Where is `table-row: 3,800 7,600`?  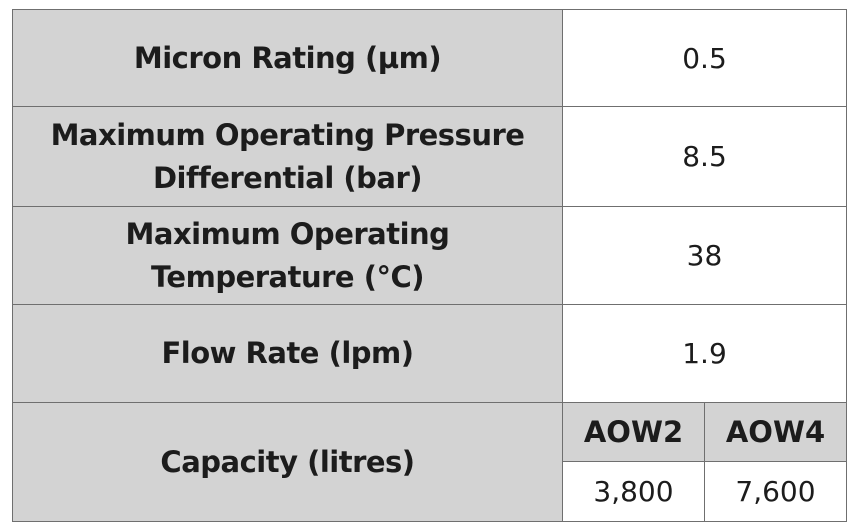
table-row: 3,800 7,600 is located at coordinates (430, 491).